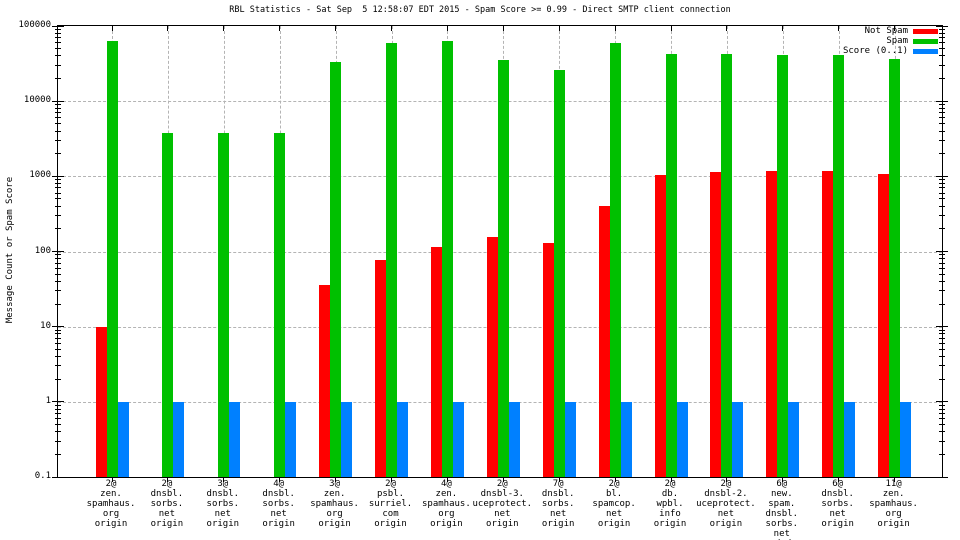  Describe the element at coordinates (893, 514) in the screenshot. I see `x-category-line: org` at that location.